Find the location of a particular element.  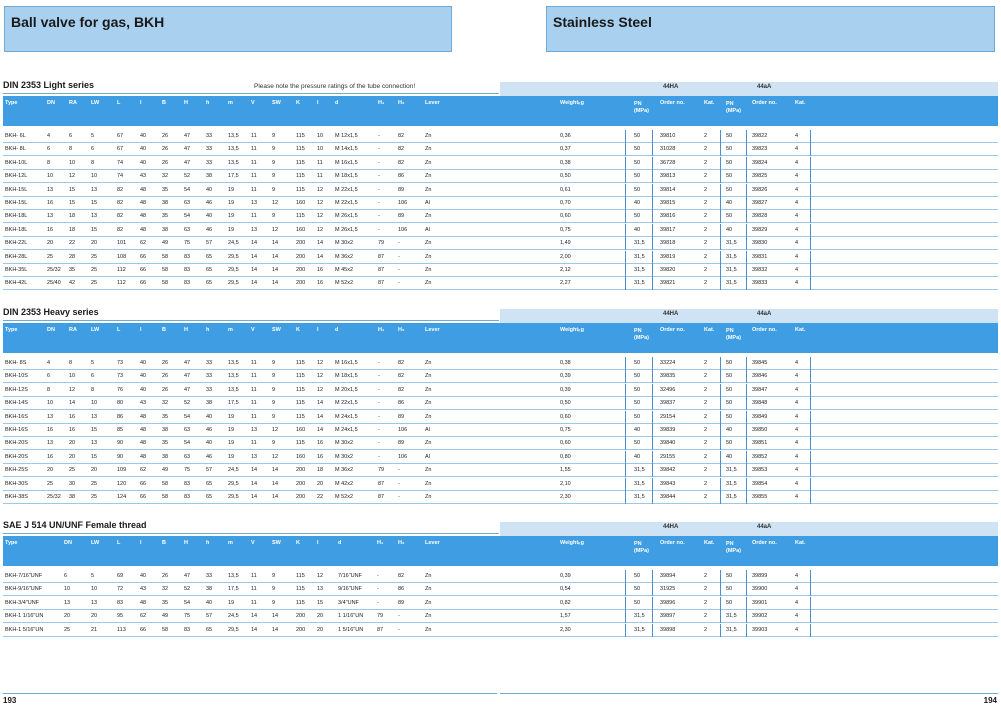

column-header: d is located at coordinates (340, 543).